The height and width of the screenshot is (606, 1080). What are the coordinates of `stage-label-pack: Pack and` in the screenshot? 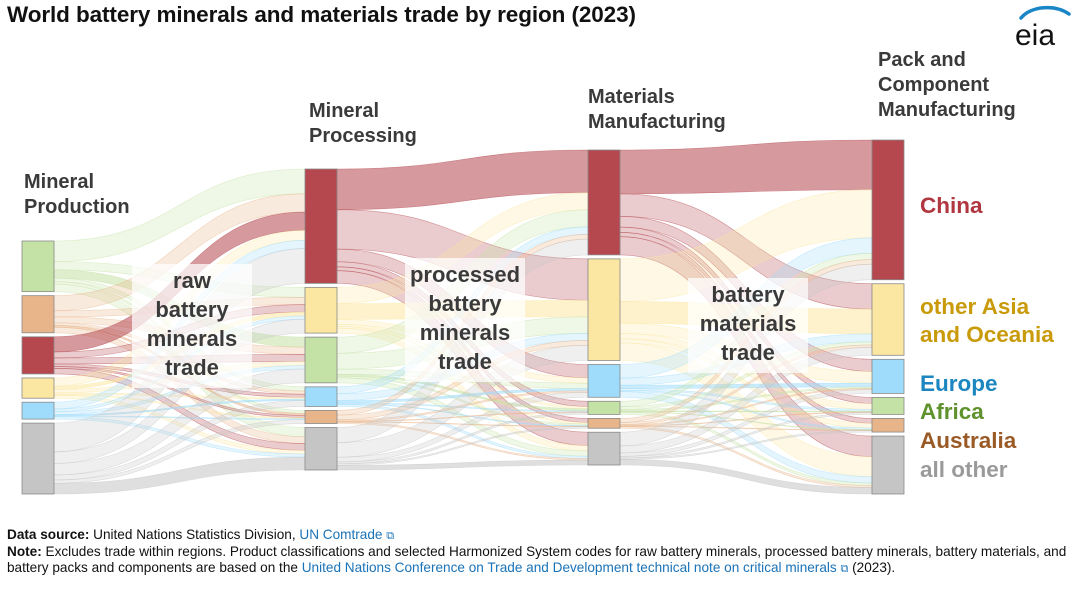 It's located at (922, 60).